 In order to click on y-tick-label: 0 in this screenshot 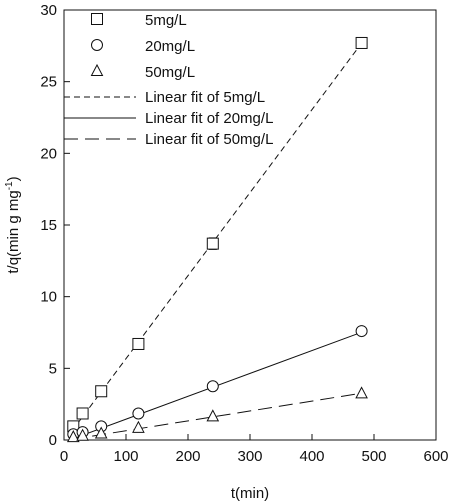, I will do `click(53, 440)`.